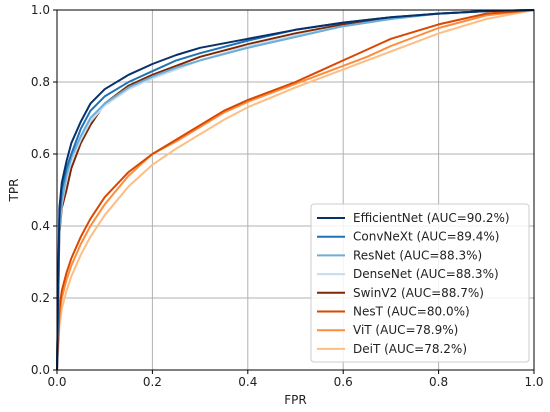 This screenshot has width=550, height=412. What do you see at coordinates (247, 382) in the screenshot?
I see `x-tick-label: 0.4` at bounding box center [247, 382].